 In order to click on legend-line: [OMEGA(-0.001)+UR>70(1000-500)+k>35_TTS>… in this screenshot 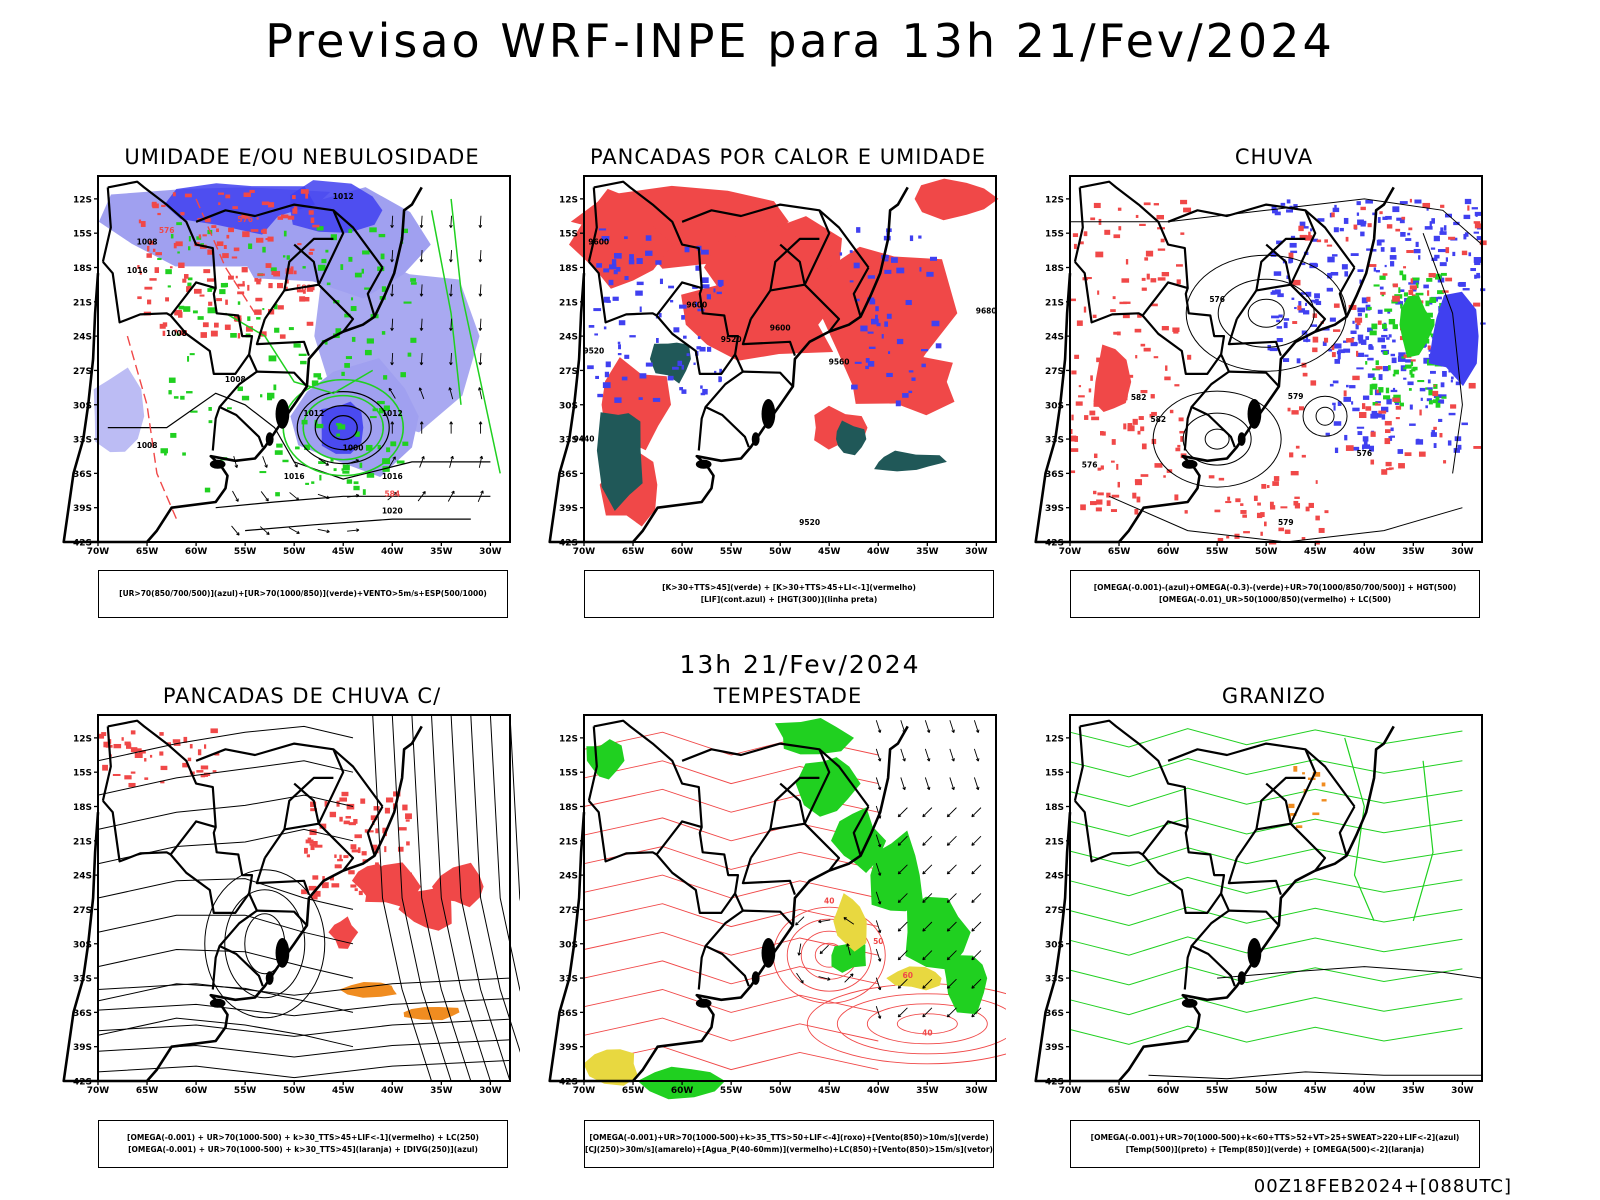, I will do `click(789, 1137)`.